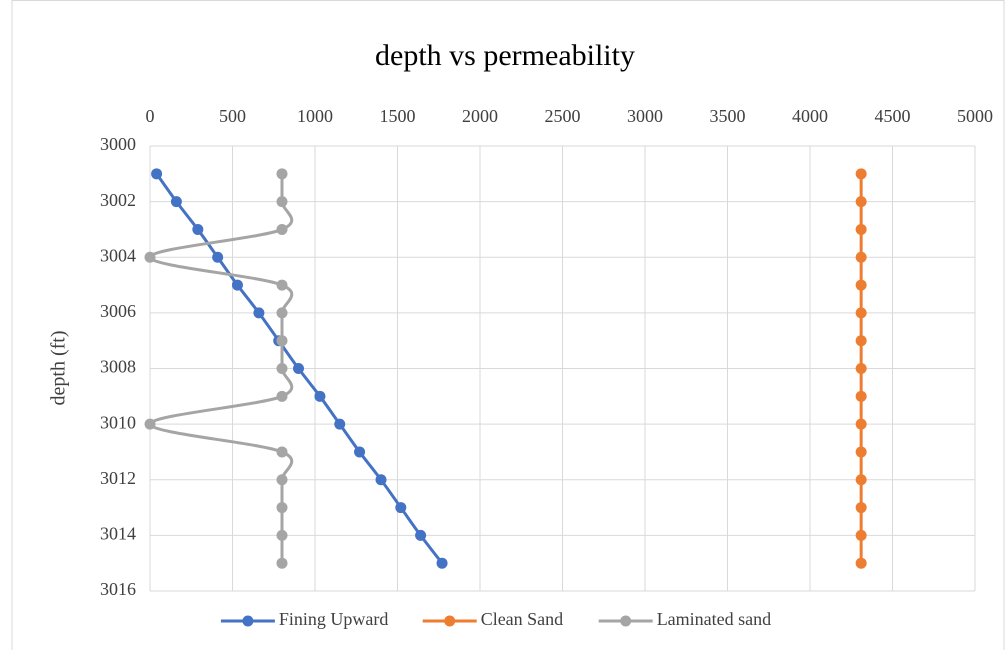 The image size is (1005, 650). I want to click on y-axis-label: depth (ft), so click(59, 368).